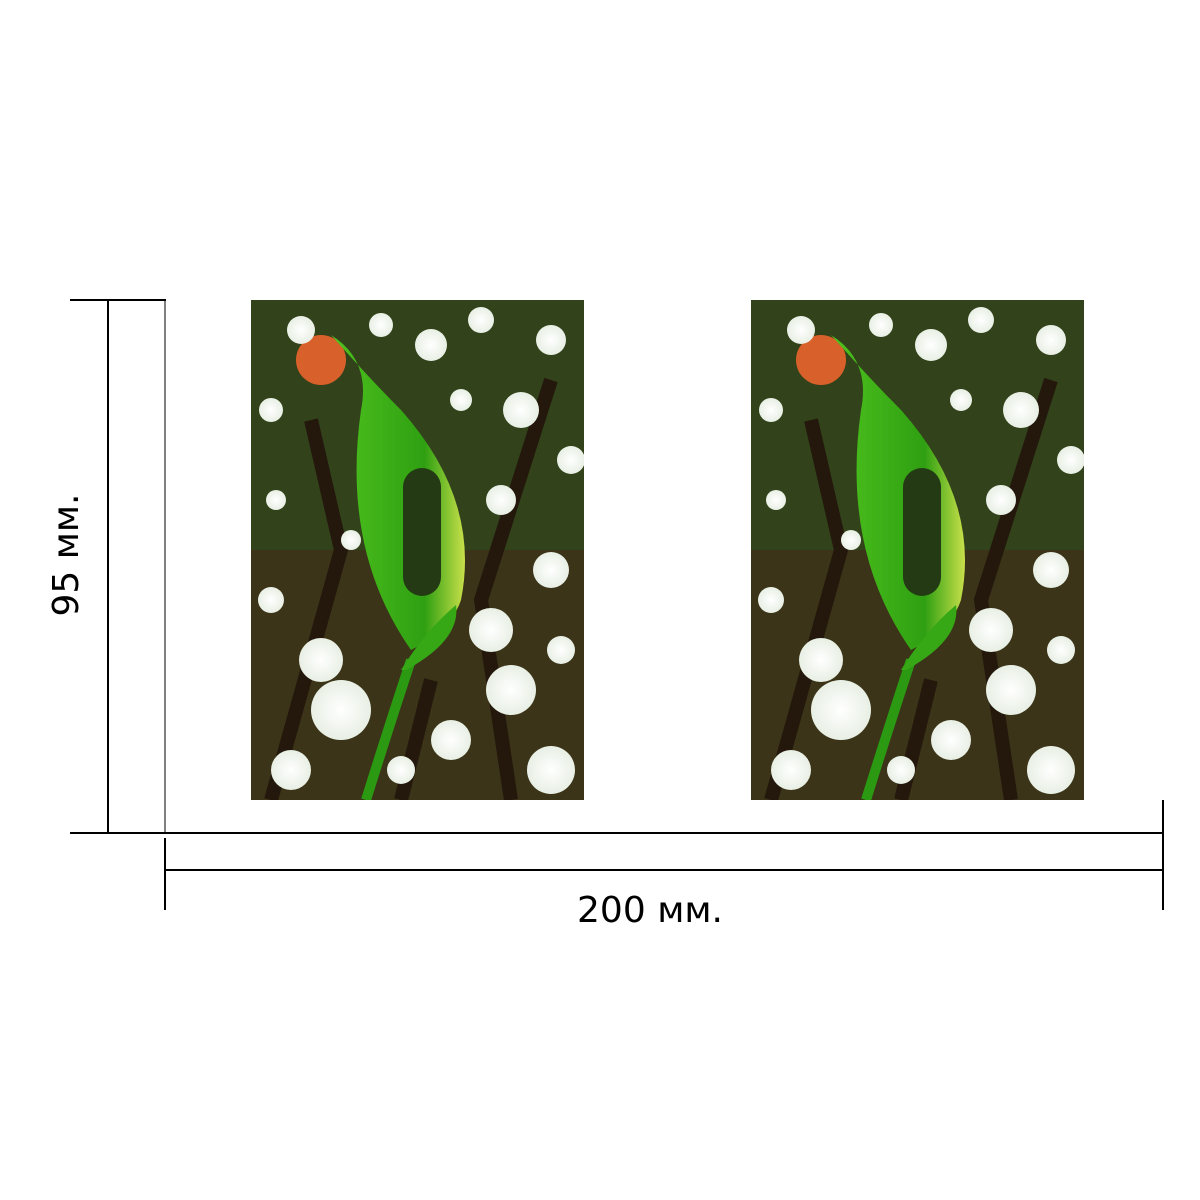 The height and width of the screenshot is (1200, 1200). Describe the element at coordinates (664, 865) in the screenshot. I see `width-dimension: 200 мм.` at that location.